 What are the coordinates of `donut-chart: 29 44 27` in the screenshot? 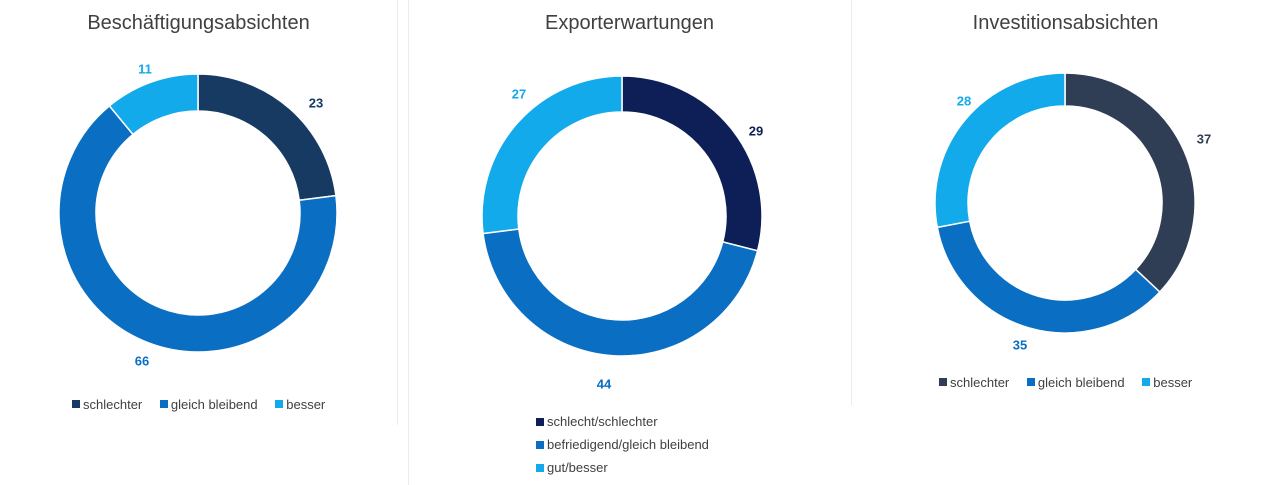 It's located at (622, 233).